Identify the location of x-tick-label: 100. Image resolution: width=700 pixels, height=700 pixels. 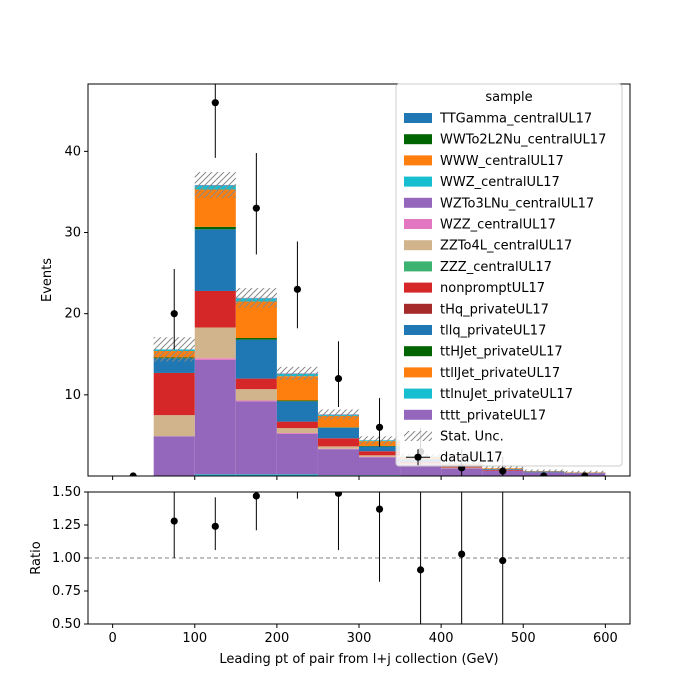
(194, 638).